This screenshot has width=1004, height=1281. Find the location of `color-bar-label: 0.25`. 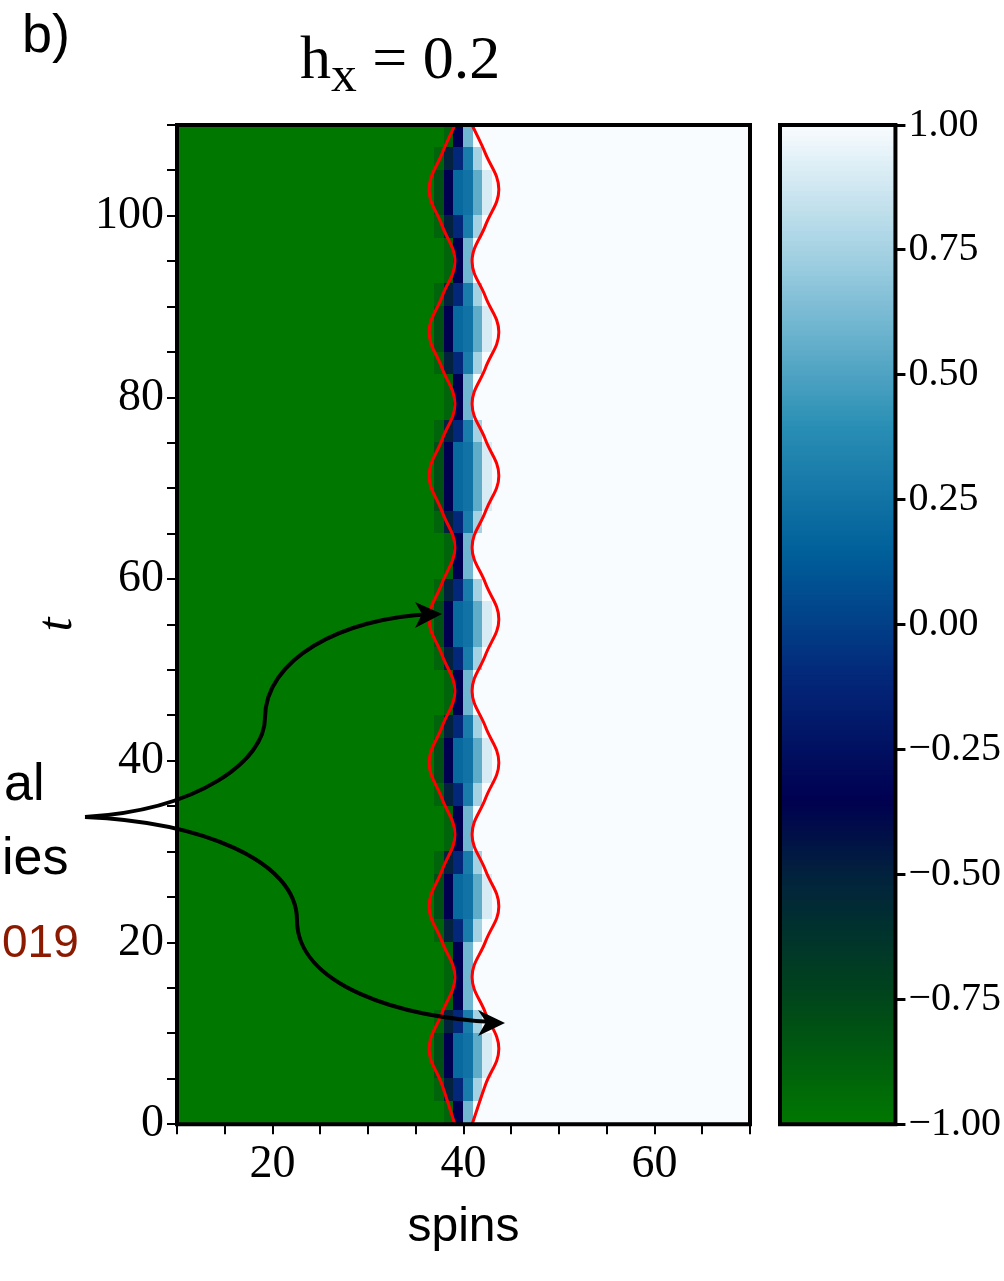

color-bar-label: 0.25 is located at coordinates (943, 497).